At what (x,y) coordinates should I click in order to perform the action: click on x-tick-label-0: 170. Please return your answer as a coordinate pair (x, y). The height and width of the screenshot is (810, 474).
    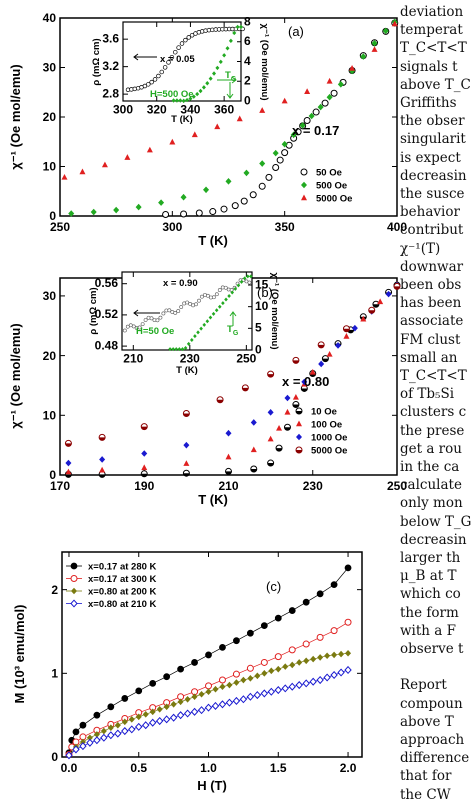
    Looking at the image, I should click on (60, 486).